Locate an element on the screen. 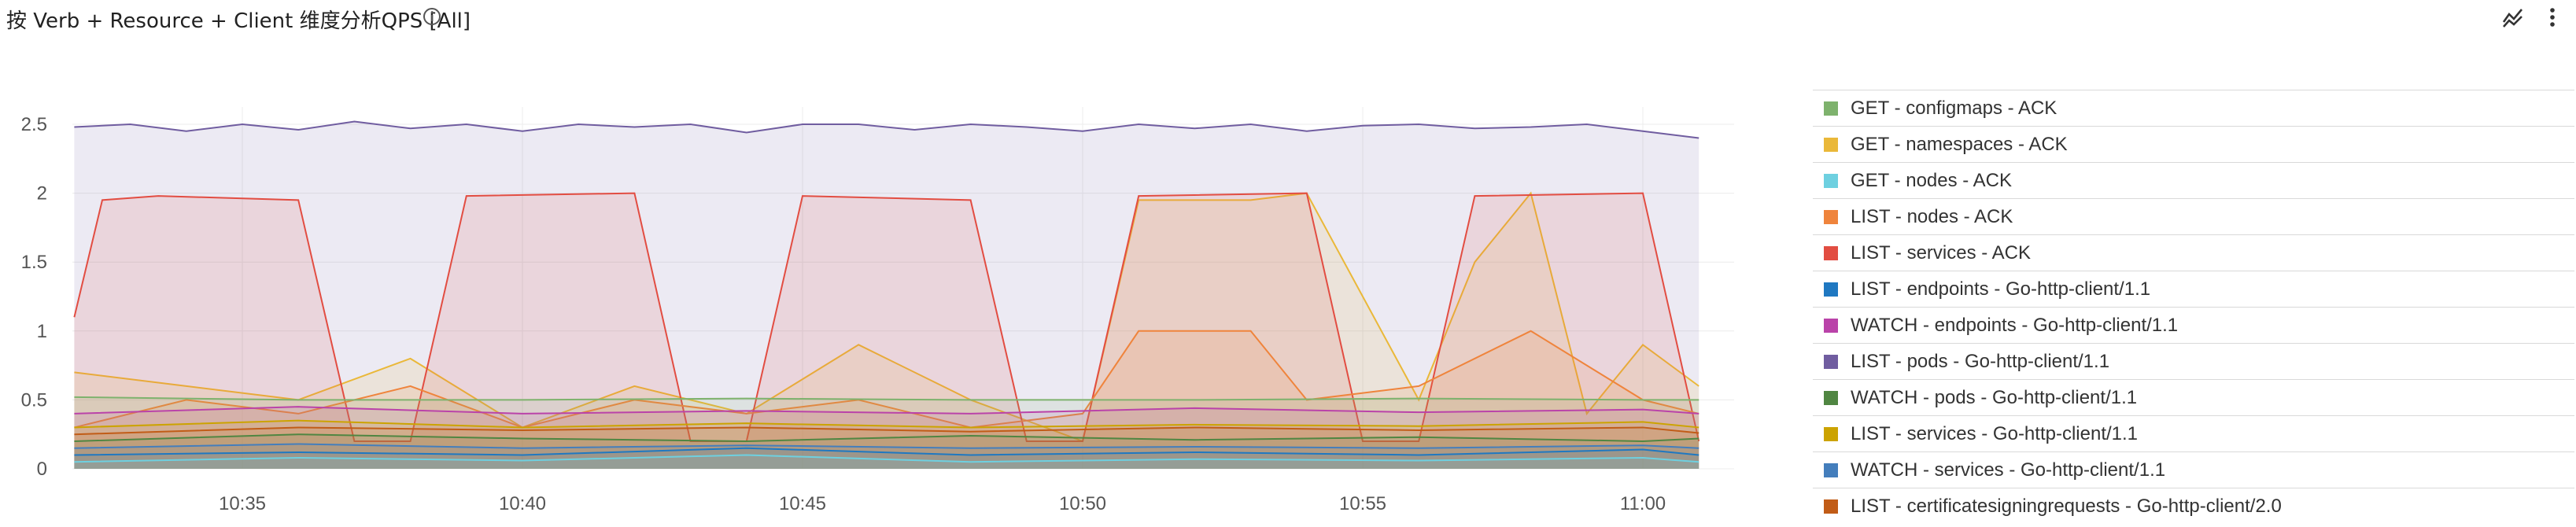 The height and width of the screenshot is (527, 2576). x-tick-label: 10:40 is located at coordinates (522, 503).